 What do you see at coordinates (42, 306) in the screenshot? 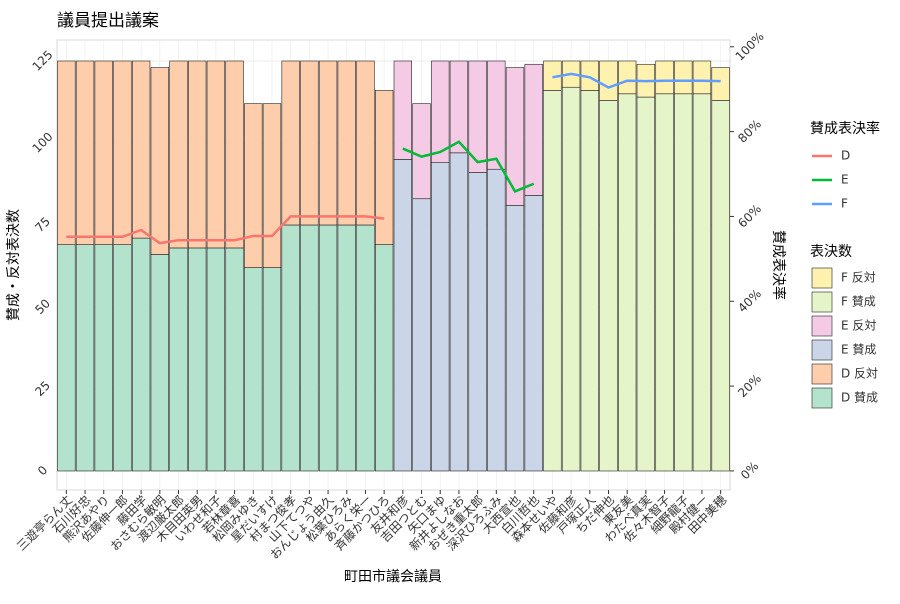
I see `y-tick-label: 50` at bounding box center [42, 306].